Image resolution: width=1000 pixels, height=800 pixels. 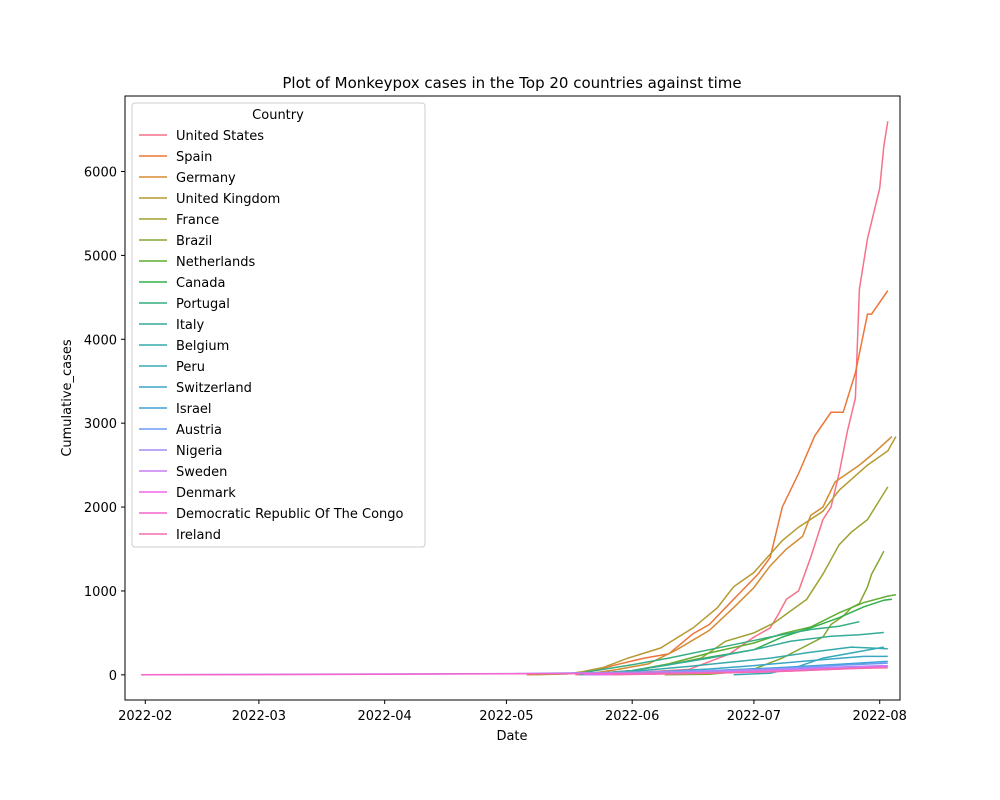 I want to click on legend-label: Italy, so click(x=190, y=325).